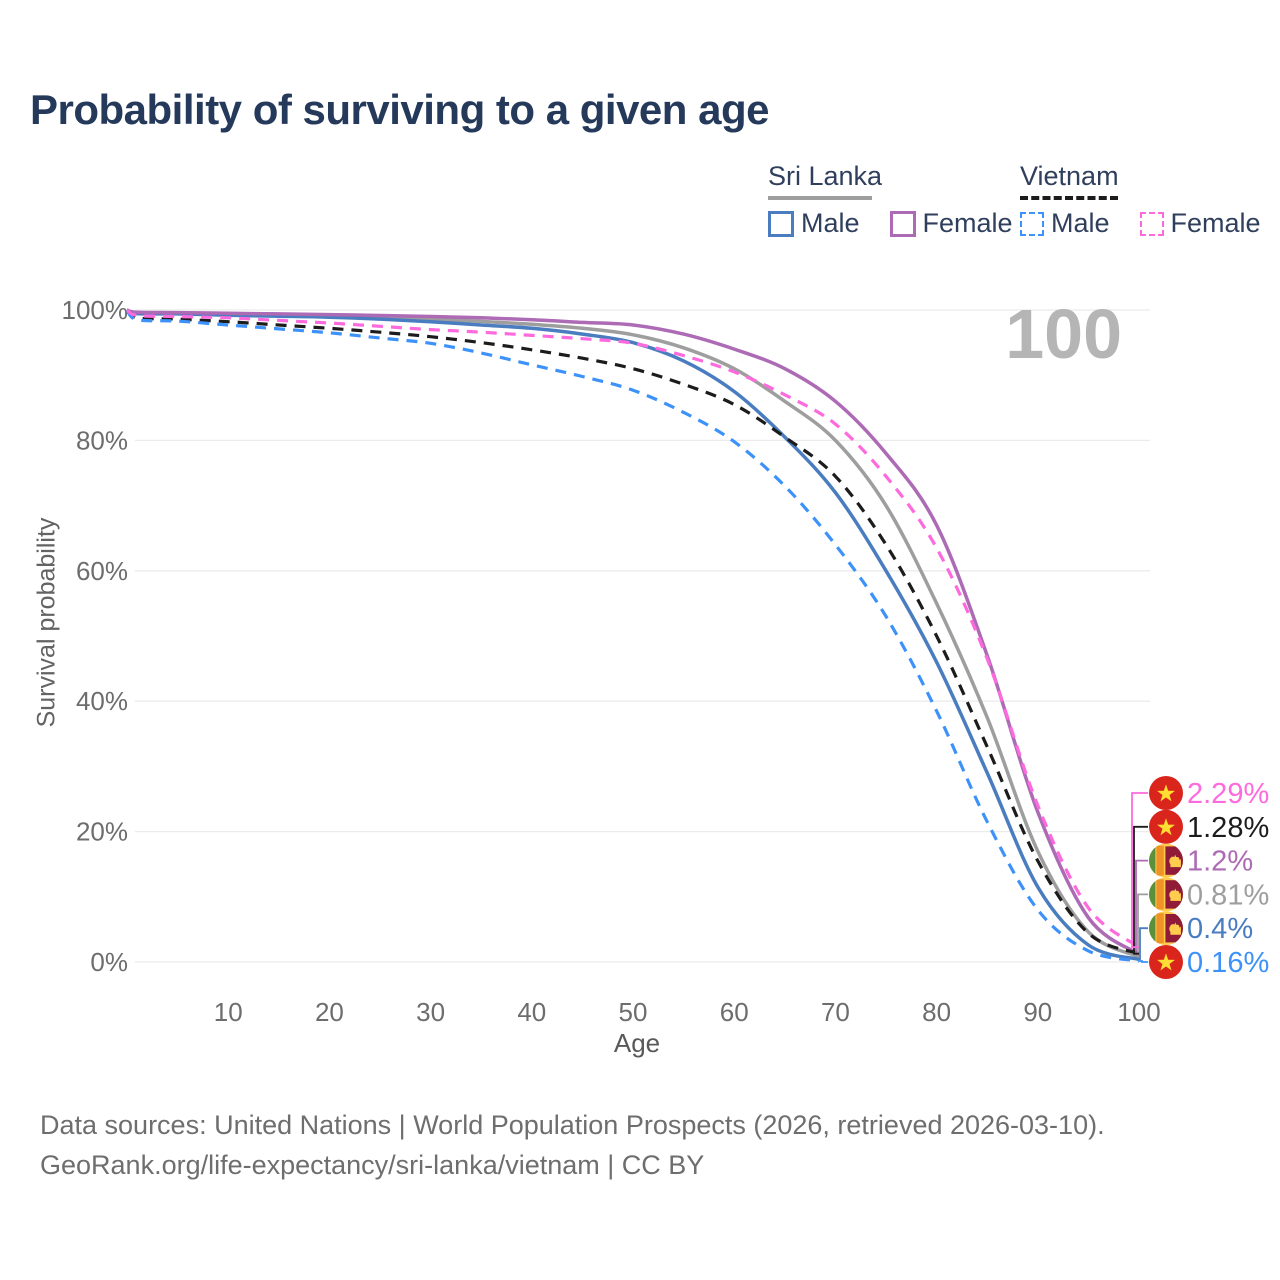 This screenshot has width=1280, height=1280. Describe the element at coordinates (1037, 1012) in the screenshot. I see `x-tick-label: 90` at that location.